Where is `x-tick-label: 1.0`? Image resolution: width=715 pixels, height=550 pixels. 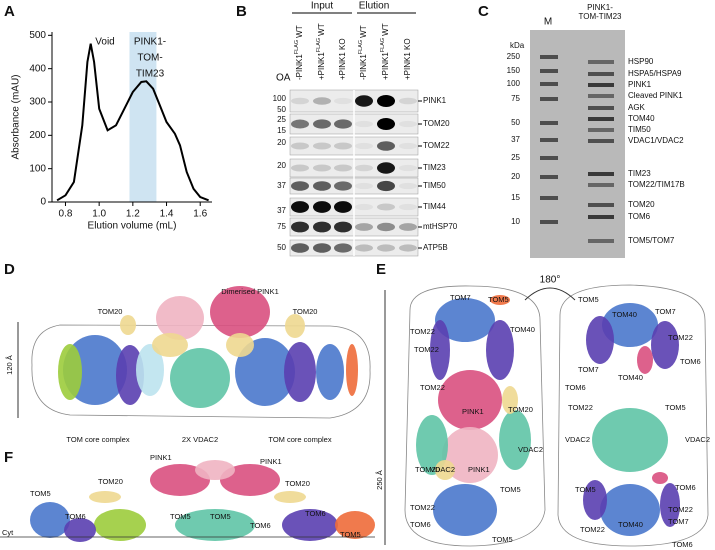
x-tick-label: 1.0 is located at coordinates (99, 214).